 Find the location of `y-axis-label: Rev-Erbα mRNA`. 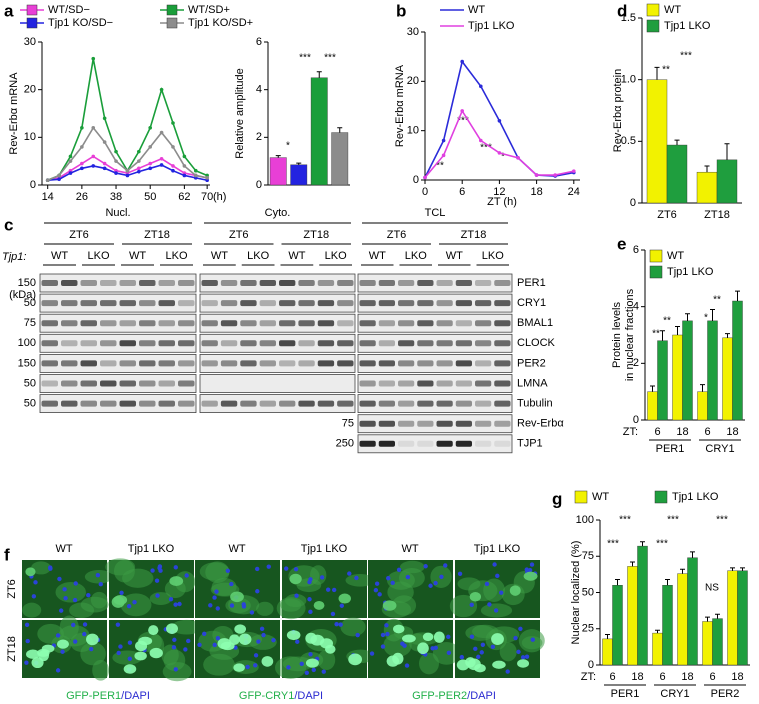

y-axis-label: Rev-Erbα mRNA is located at coordinates (14, 113).